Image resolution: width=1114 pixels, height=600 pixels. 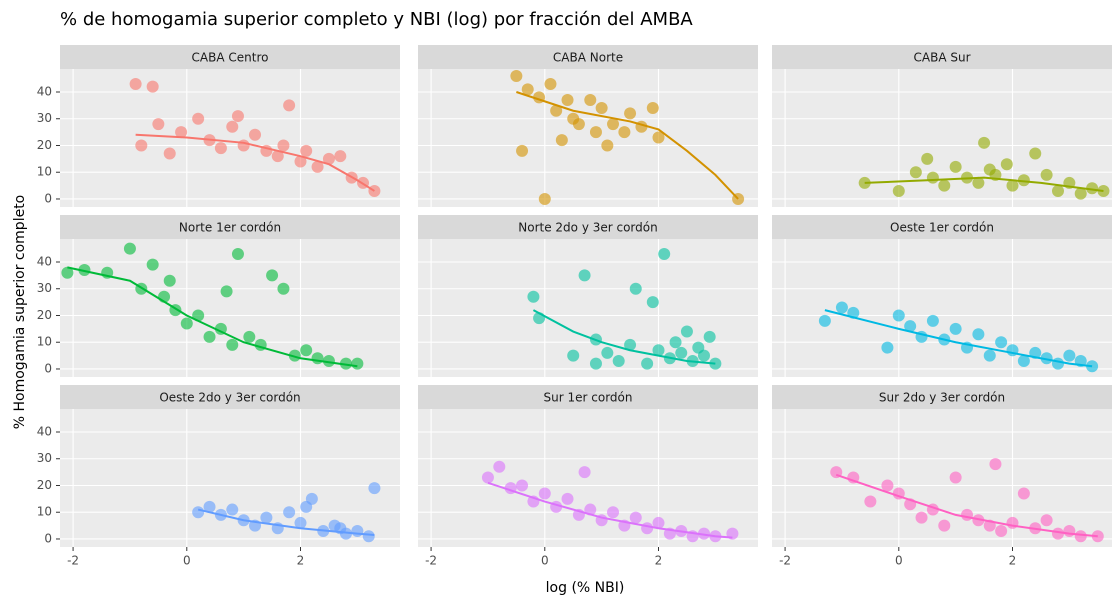 What do you see at coordinates (20, 312) in the screenshot?
I see `y-axis-label: % Homogamia superior completo` at bounding box center [20, 312].